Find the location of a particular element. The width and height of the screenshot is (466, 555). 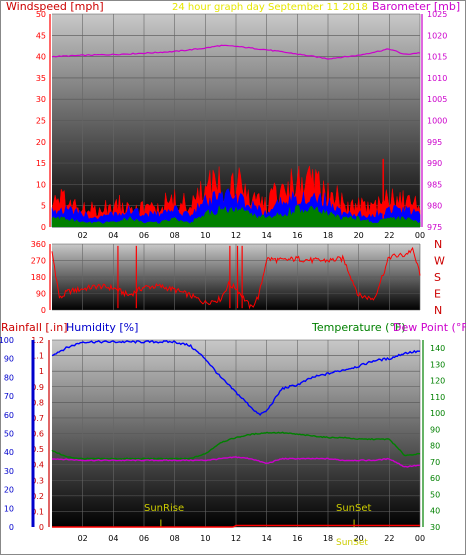

rainfall-tick-label: 0.5 is located at coordinates (37, 449).